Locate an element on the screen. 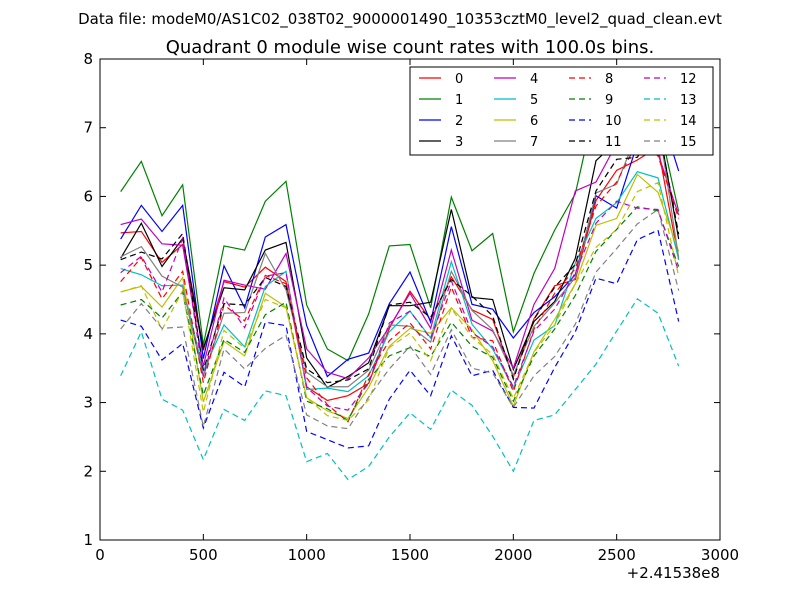 This screenshot has height=600, width=800. y-tick-label: 3 is located at coordinates (88, 403).